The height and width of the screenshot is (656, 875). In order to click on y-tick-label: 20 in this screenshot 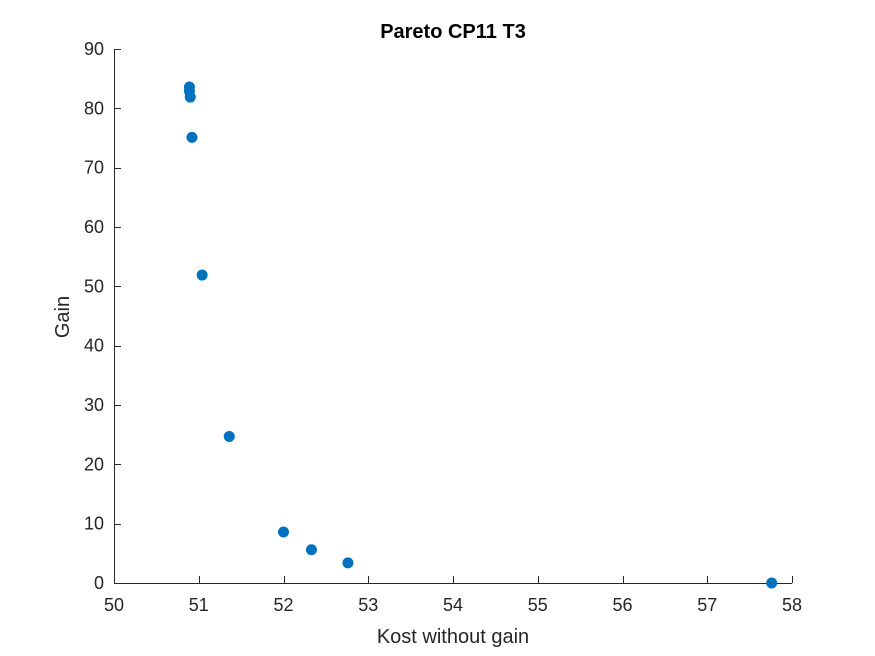, I will do `click(94, 464)`.